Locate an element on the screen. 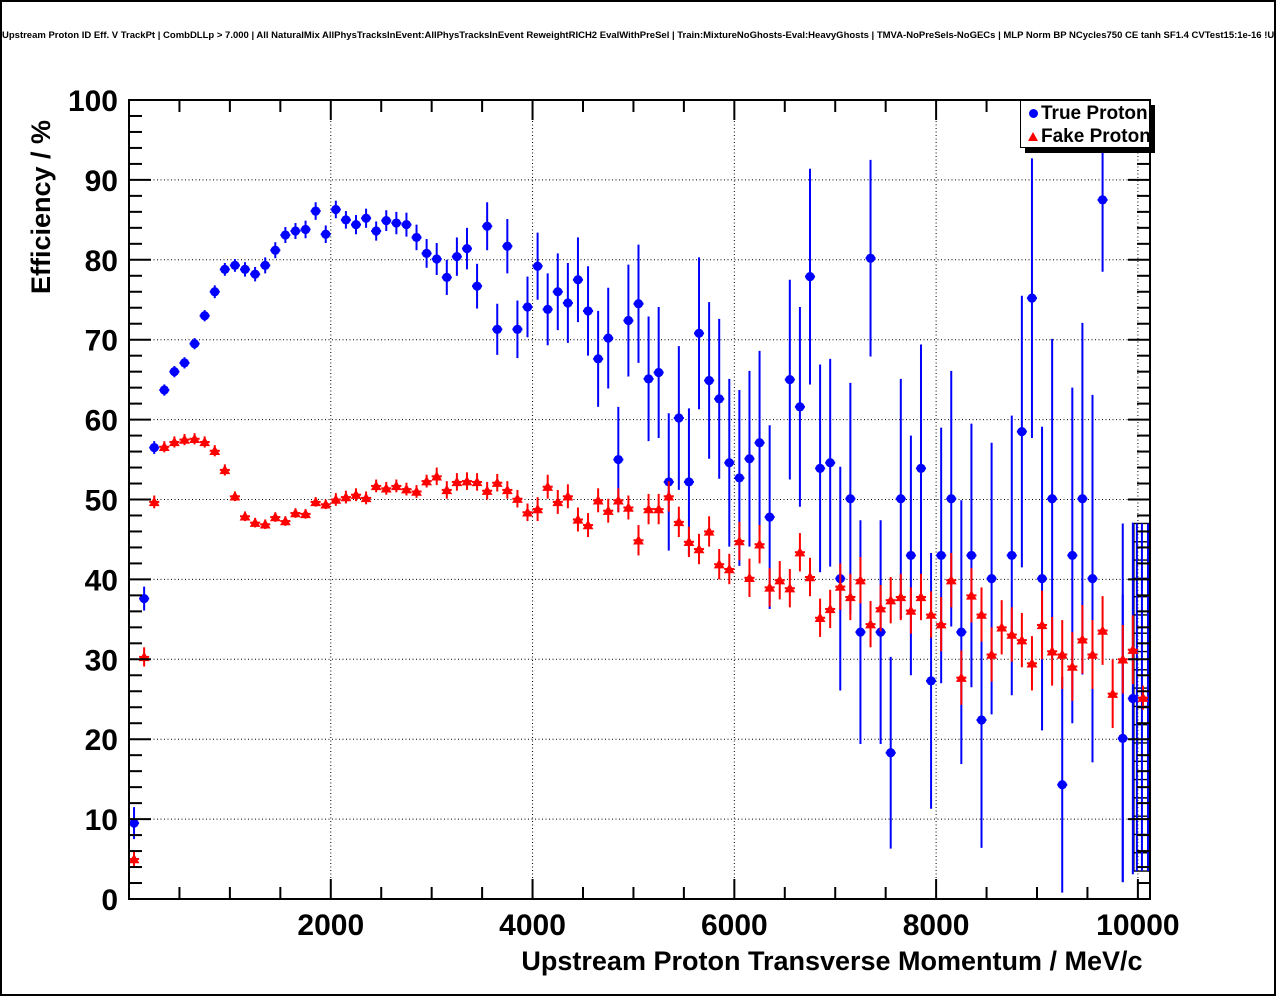 This screenshot has width=1276, height=996. y-tick-label: 100 is located at coordinates (93, 101).